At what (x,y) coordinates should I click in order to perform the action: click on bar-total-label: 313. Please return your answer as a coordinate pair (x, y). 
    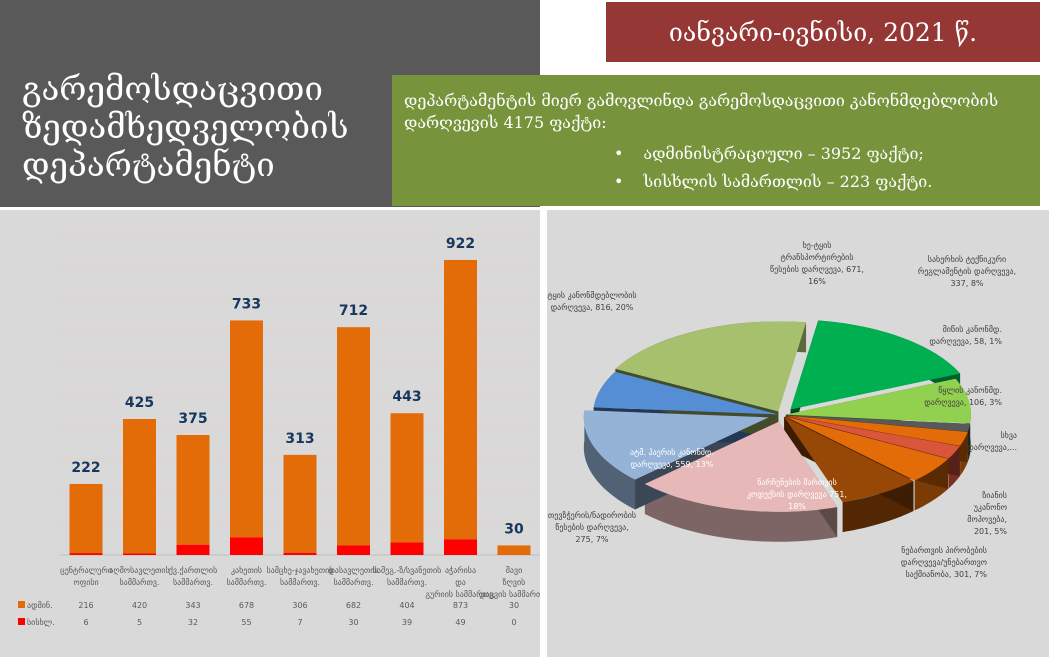
    Looking at the image, I should click on (299, 439).